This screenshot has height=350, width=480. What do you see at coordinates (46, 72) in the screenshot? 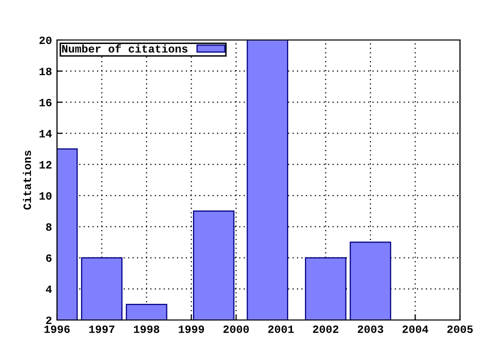
I see `y-tick-label: 18` at bounding box center [46, 72].